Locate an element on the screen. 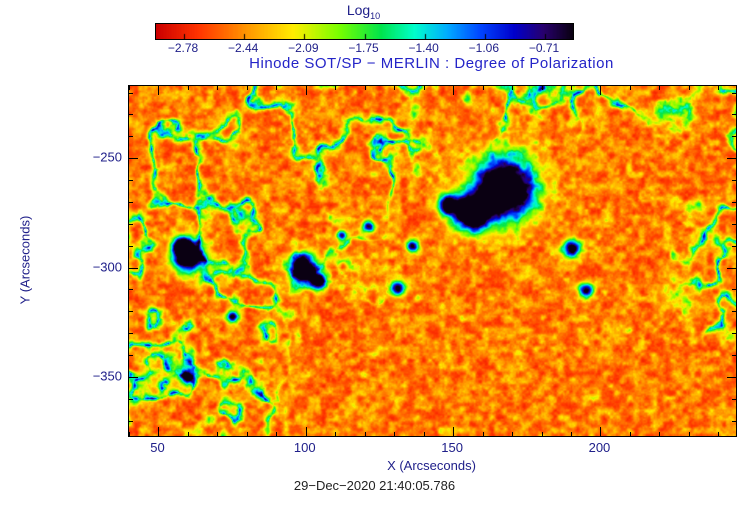  colorbar-title: Log10 is located at coordinates (363, 11).